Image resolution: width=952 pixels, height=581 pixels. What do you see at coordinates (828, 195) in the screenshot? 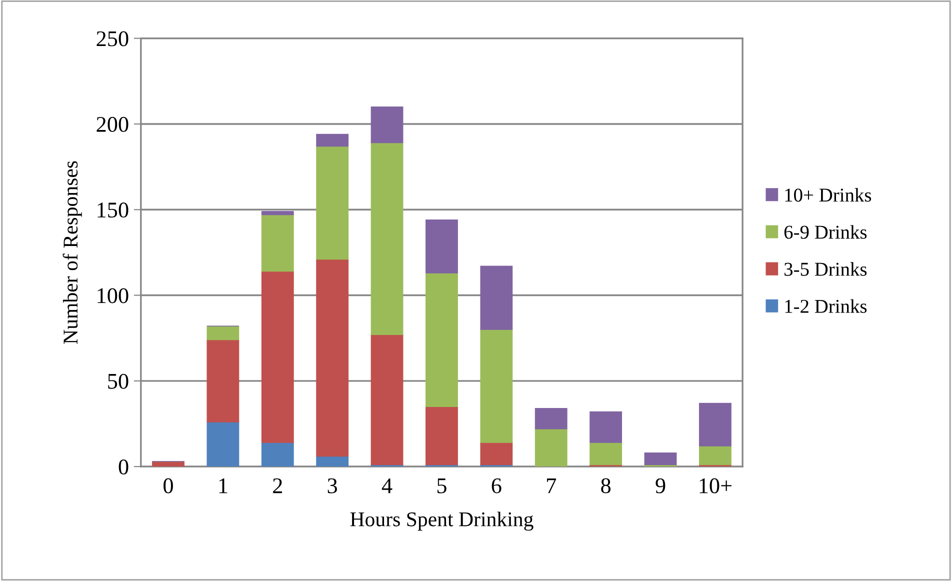
I see `legend-label: 10+ Drinks` at bounding box center [828, 195].